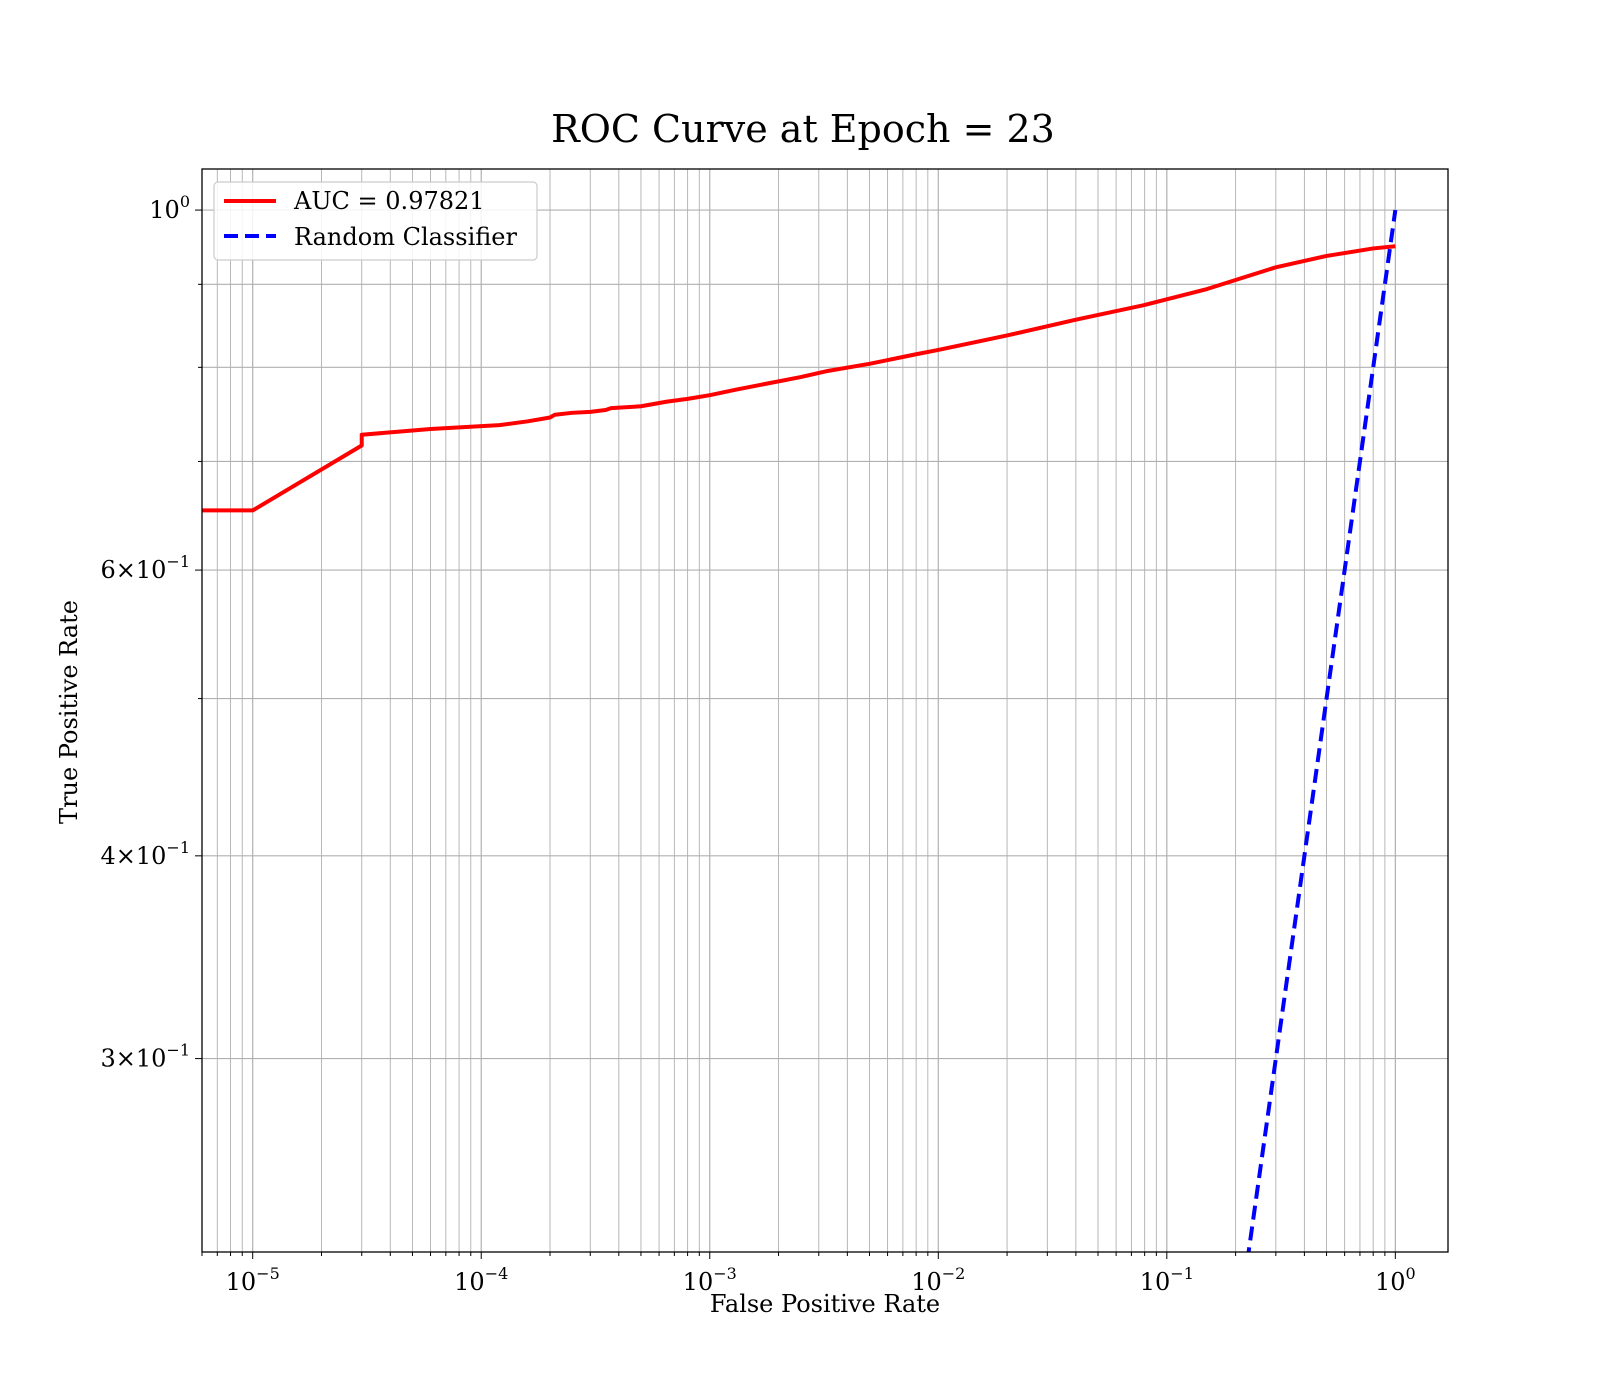 This screenshot has height=1400, width=1600. Describe the element at coordinates (145, 1057) in the screenshot. I see `y-tick-label: 3×10⁻¹` at that location.